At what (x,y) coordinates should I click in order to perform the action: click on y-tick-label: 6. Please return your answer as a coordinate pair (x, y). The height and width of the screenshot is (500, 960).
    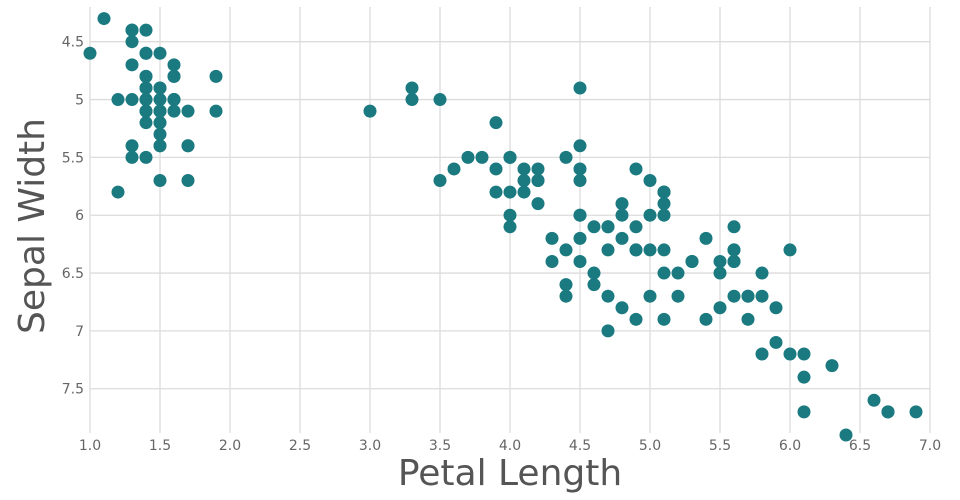
    Looking at the image, I should click on (79, 216).